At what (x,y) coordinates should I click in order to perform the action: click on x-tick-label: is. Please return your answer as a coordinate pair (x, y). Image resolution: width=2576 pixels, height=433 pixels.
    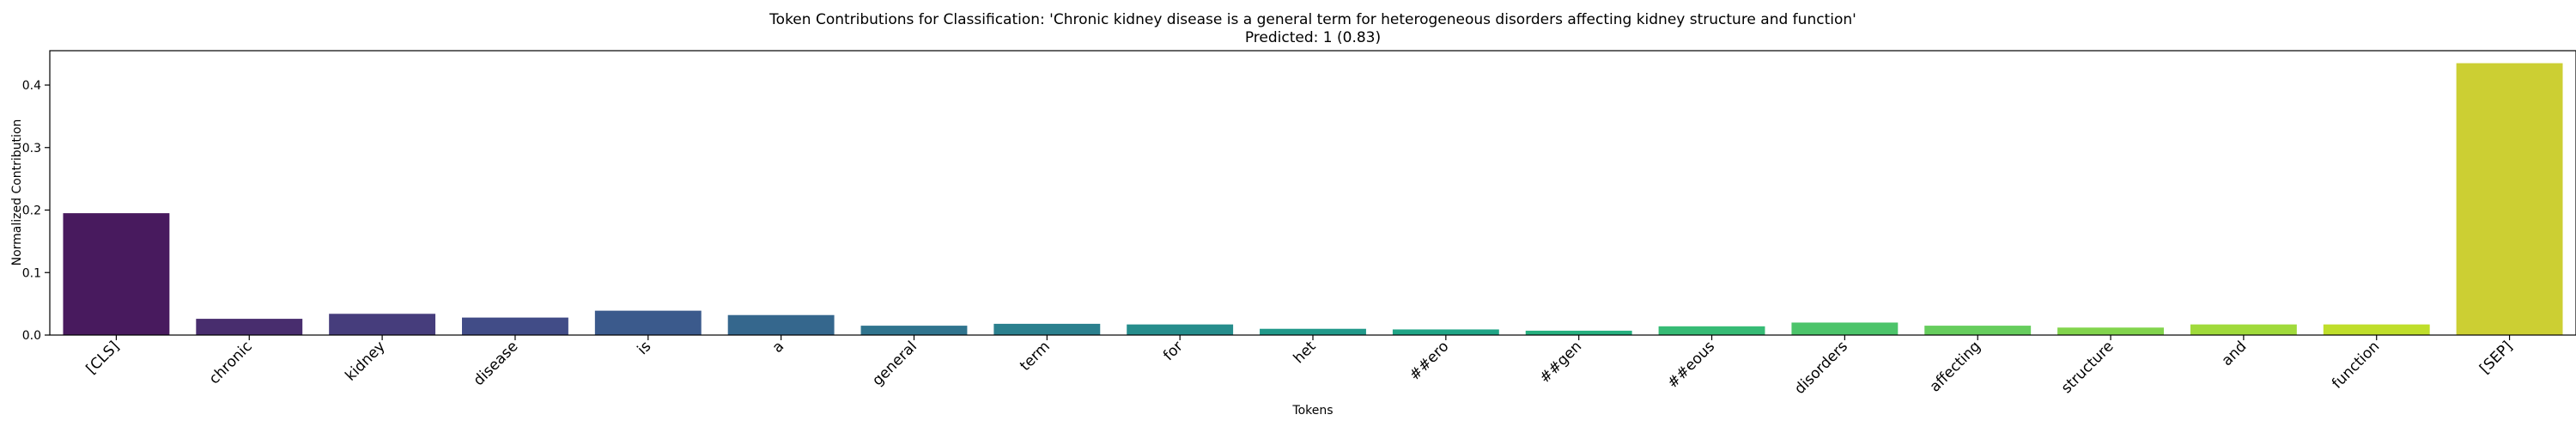
    Looking at the image, I should click on (645, 348).